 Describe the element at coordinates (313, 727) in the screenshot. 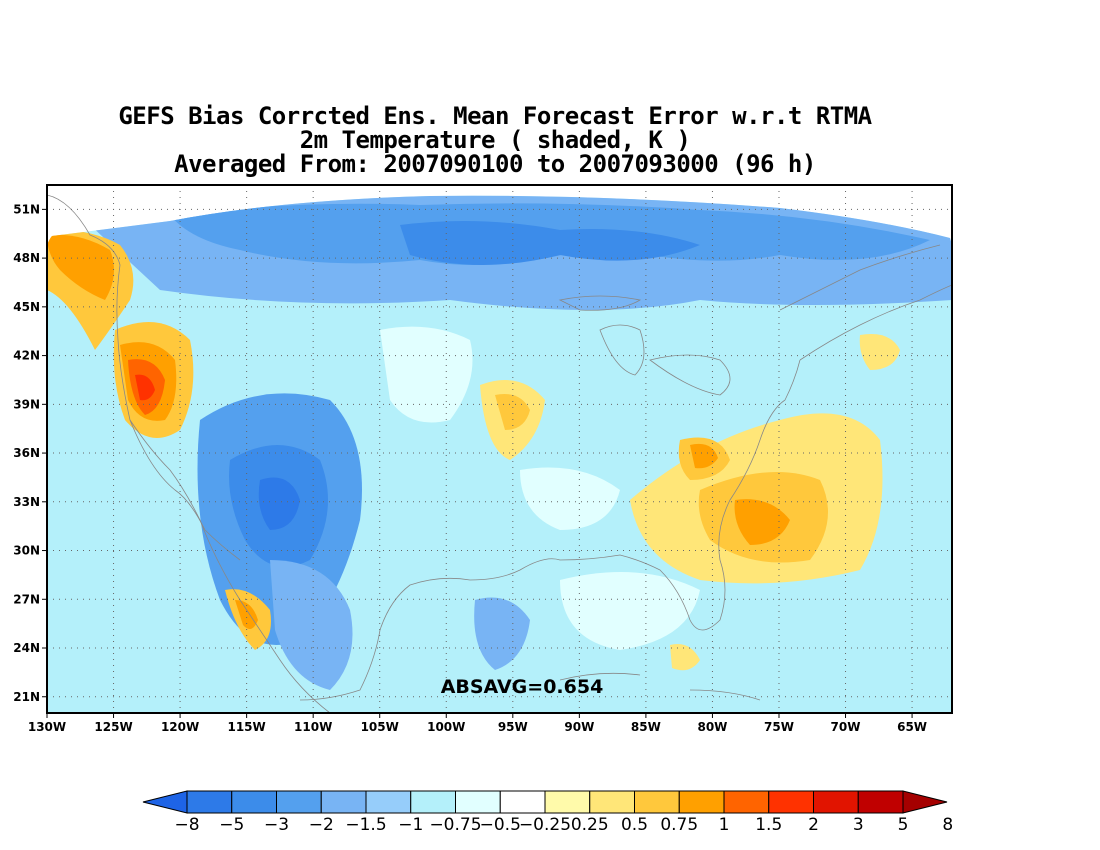

I see `x-tick-label: 110W` at that location.